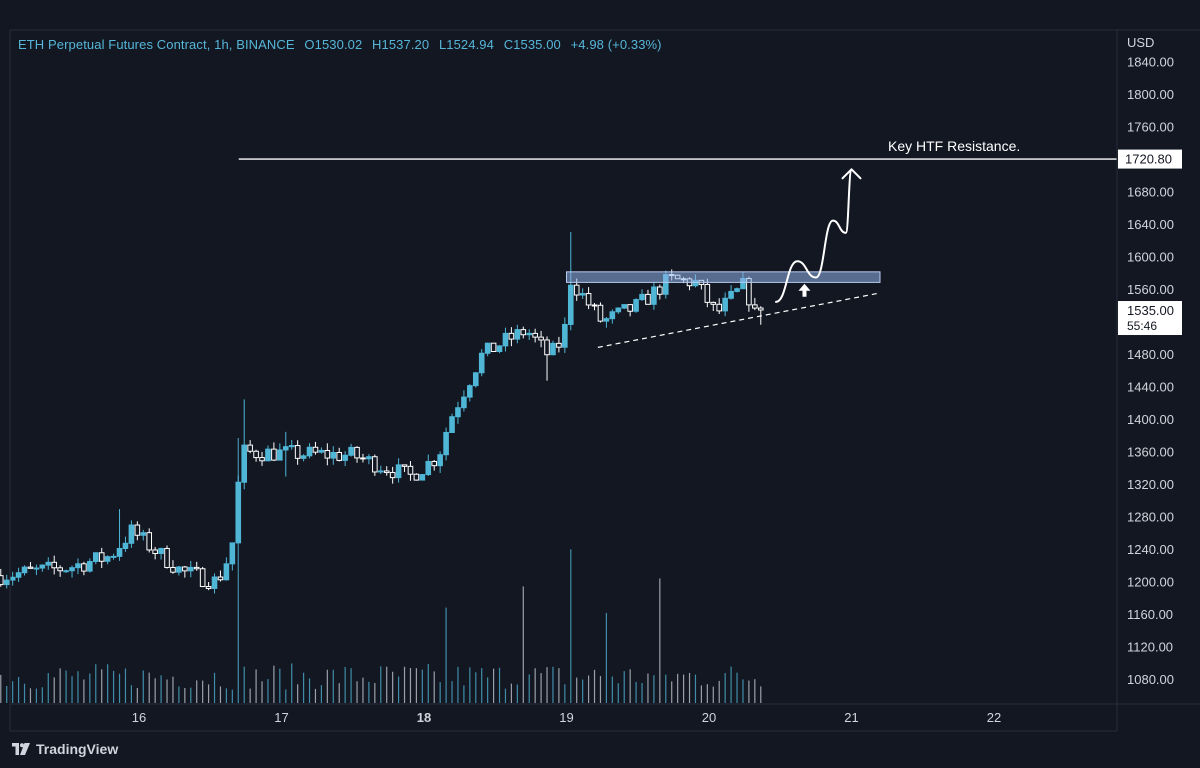  What do you see at coordinates (1150, 62) in the screenshot?
I see `price-tick-label: 1840.00` at bounding box center [1150, 62].